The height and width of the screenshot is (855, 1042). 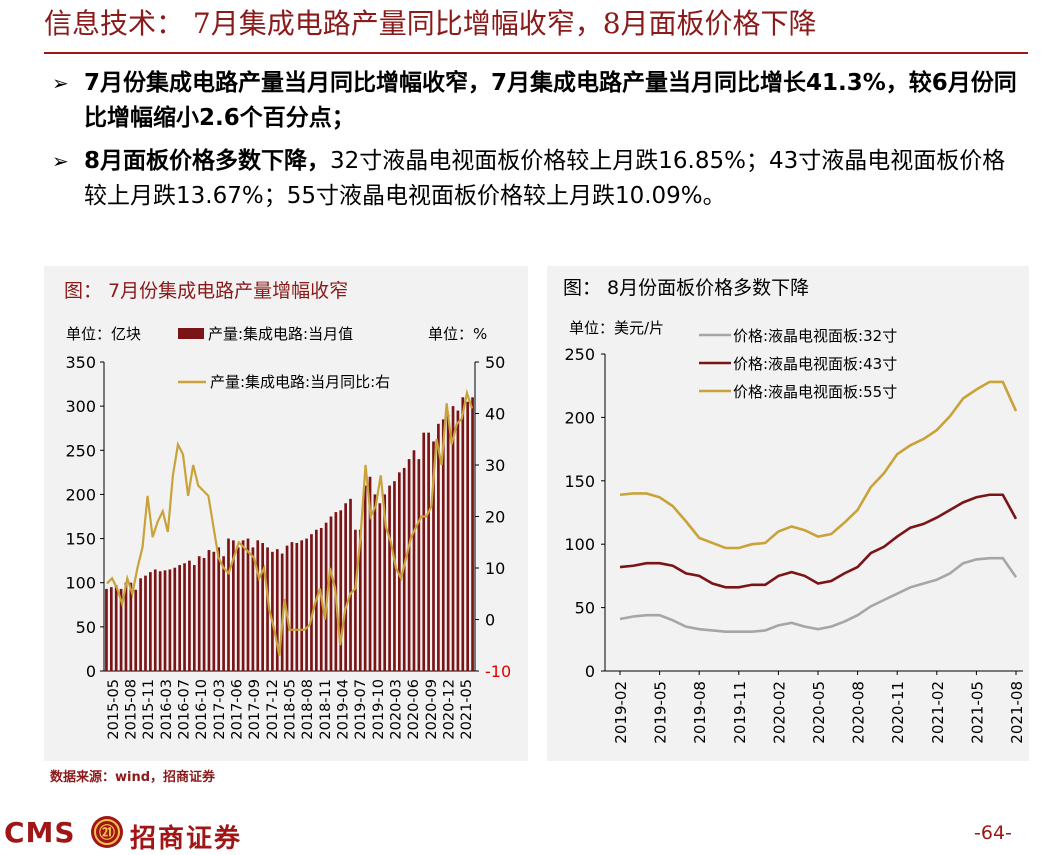 What do you see at coordinates (107, 832) in the screenshot?
I see `logo-seal-icon: ㉑` at bounding box center [107, 832].